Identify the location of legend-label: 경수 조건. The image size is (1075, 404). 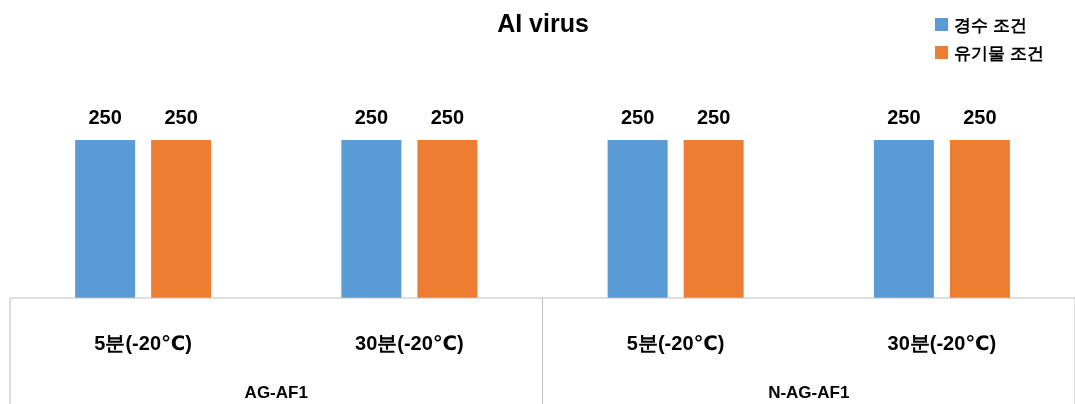
(990, 25).